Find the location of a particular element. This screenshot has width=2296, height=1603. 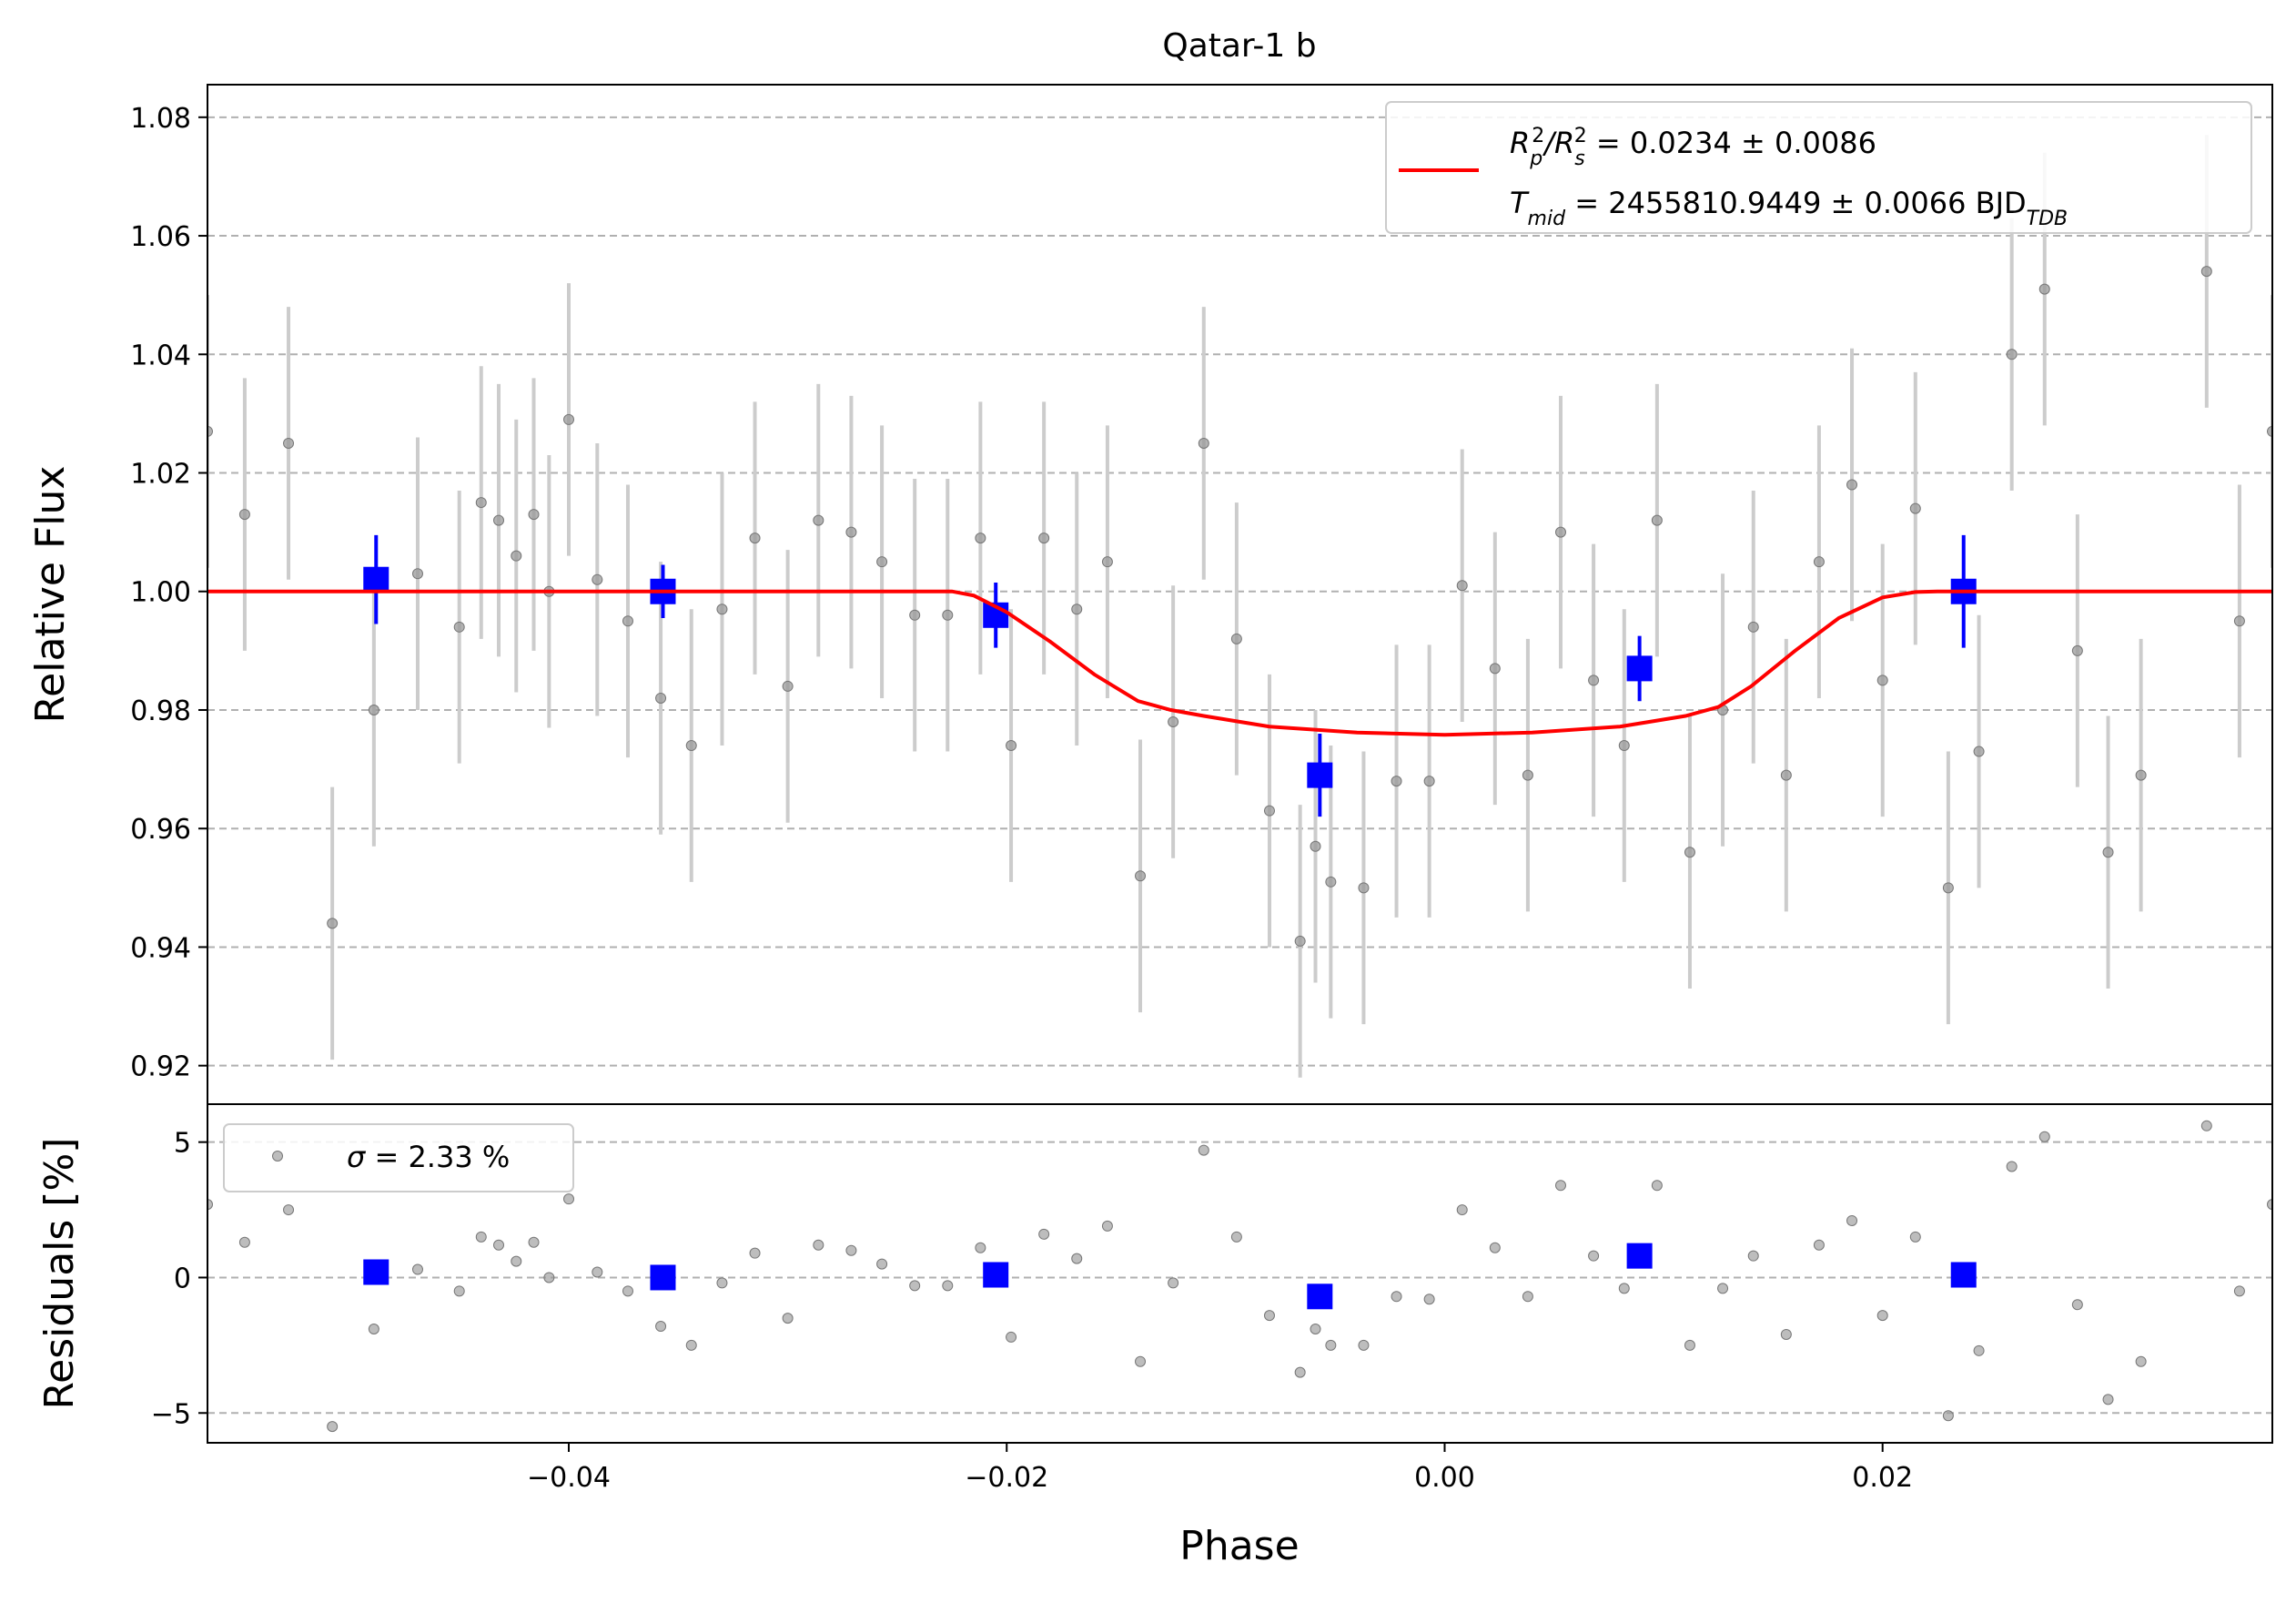

x-tick-label: −0.04 is located at coordinates (569, 1478).